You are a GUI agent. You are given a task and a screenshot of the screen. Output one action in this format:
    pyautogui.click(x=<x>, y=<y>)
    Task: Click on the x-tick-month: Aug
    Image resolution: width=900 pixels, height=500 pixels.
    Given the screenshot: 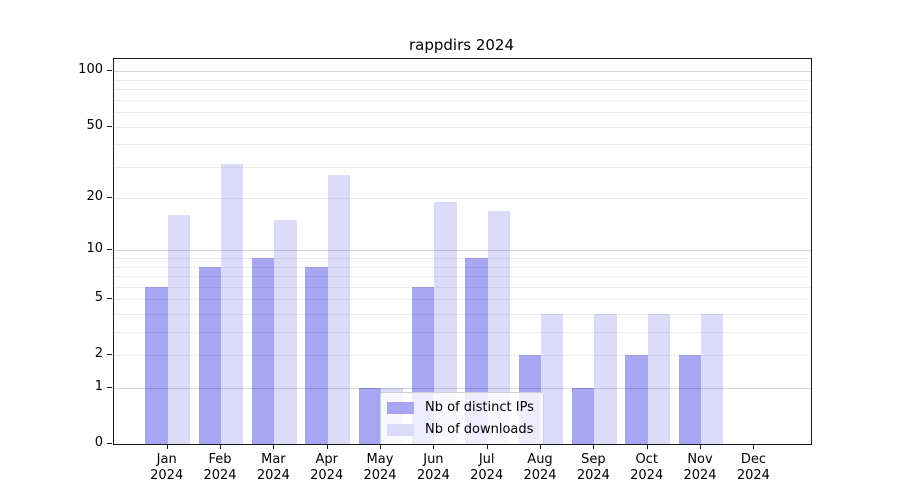 What is the action you would take?
    pyautogui.click(x=540, y=459)
    